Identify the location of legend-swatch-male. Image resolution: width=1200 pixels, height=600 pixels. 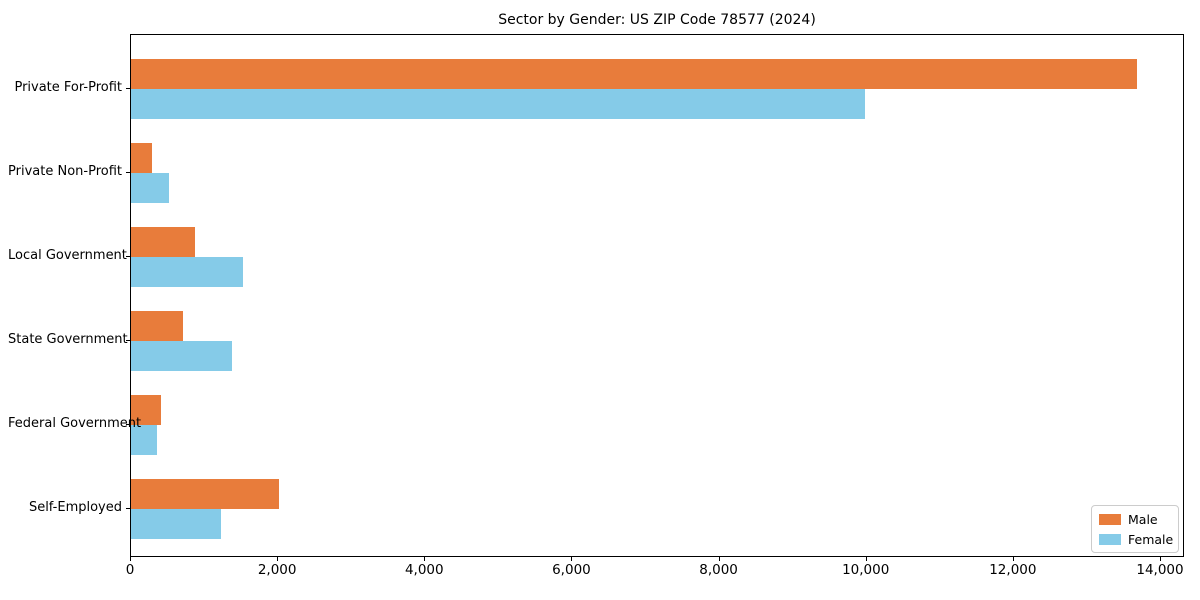
(1110, 519).